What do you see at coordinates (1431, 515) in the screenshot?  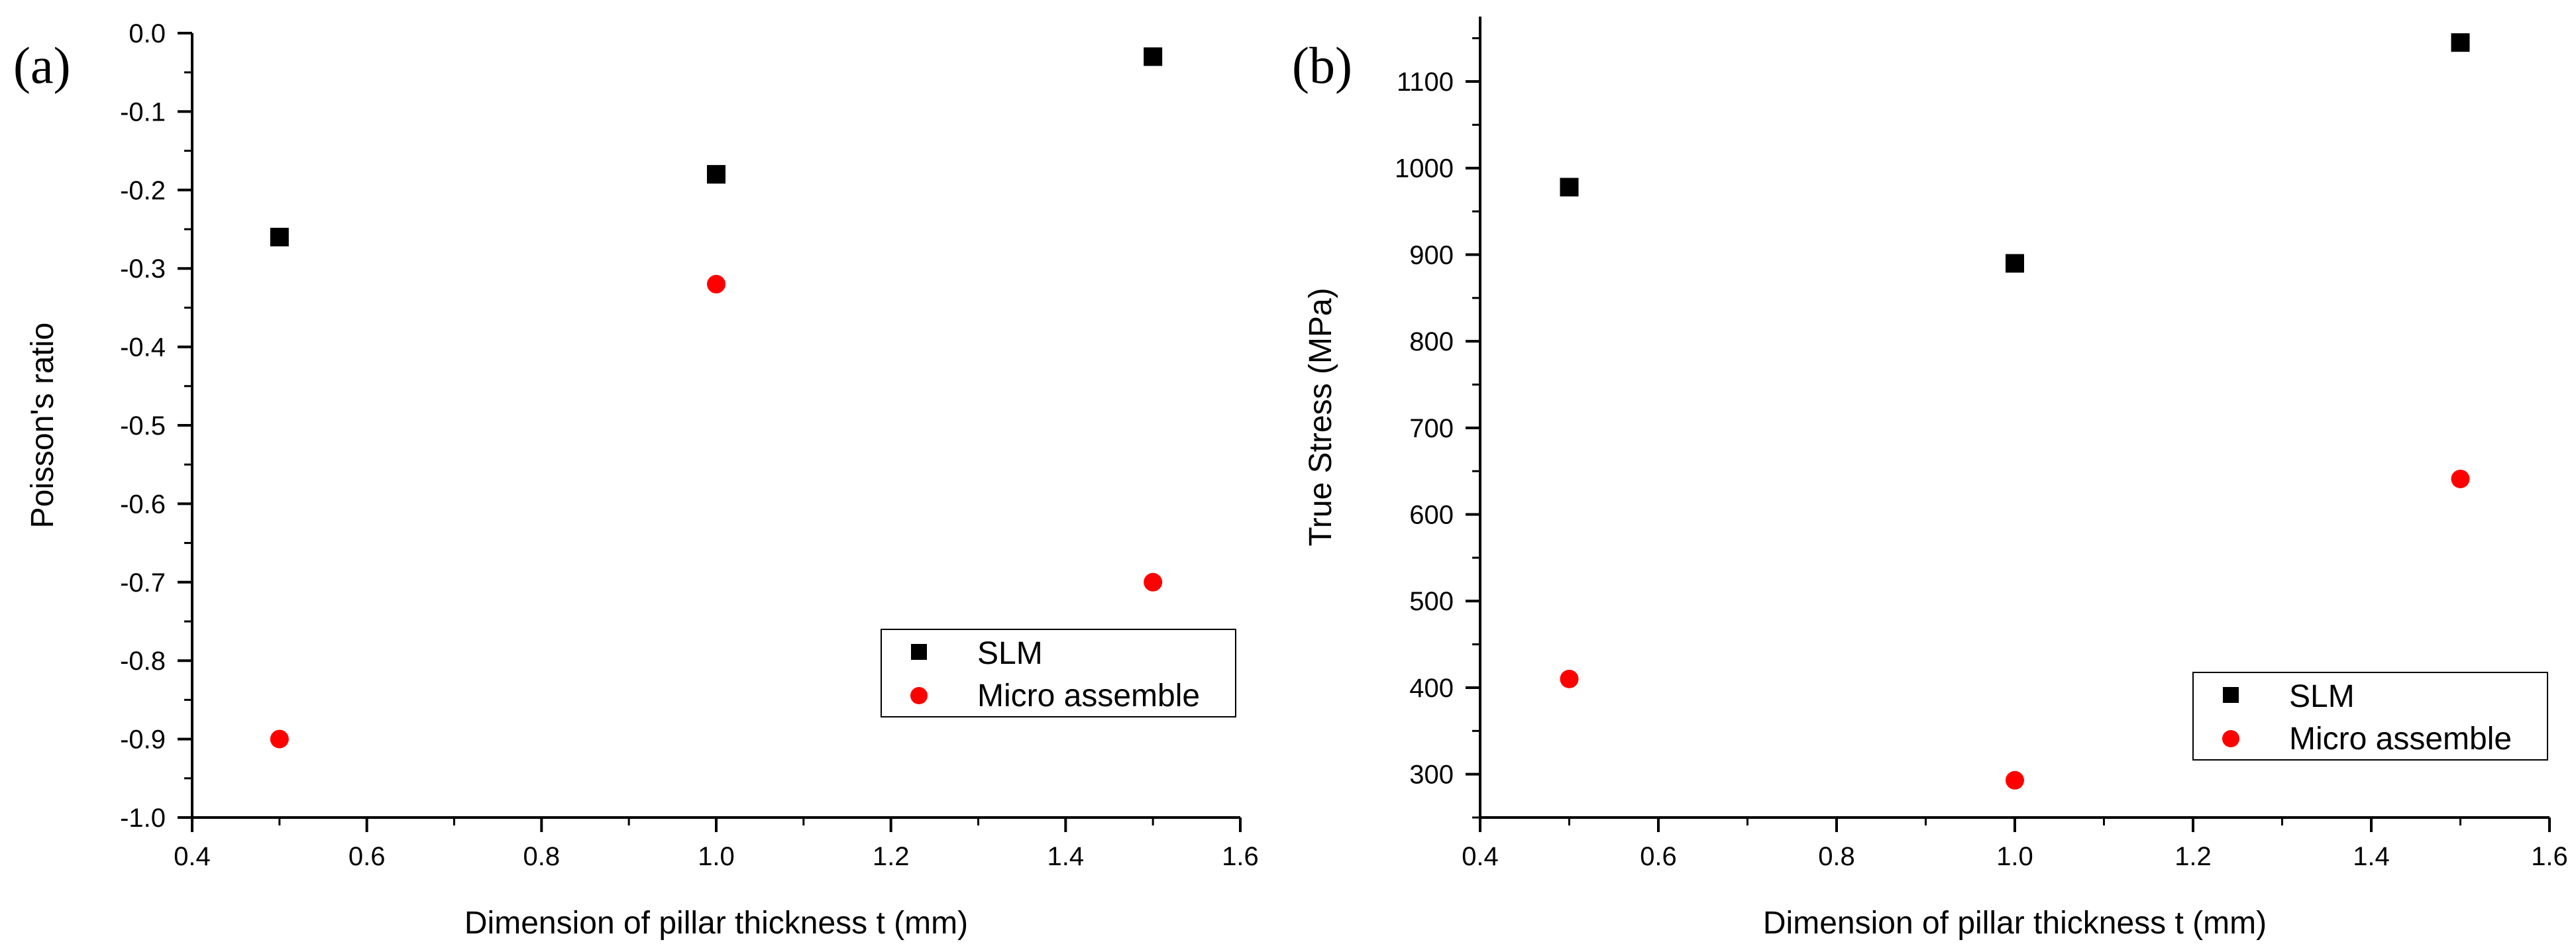 I see `y-tick-label: 600` at bounding box center [1431, 515].